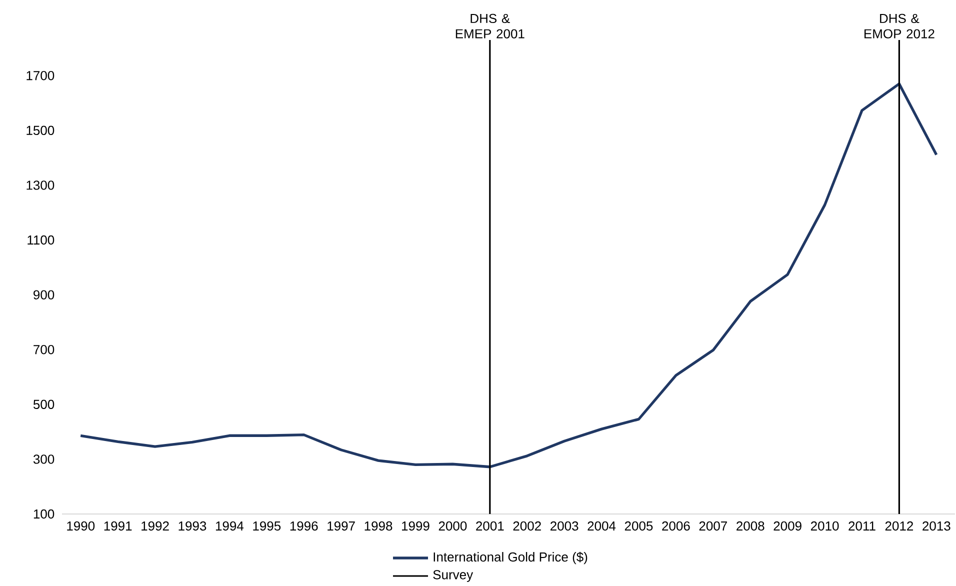  I want to click on x-tick-label: 2010, so click(824, 526).